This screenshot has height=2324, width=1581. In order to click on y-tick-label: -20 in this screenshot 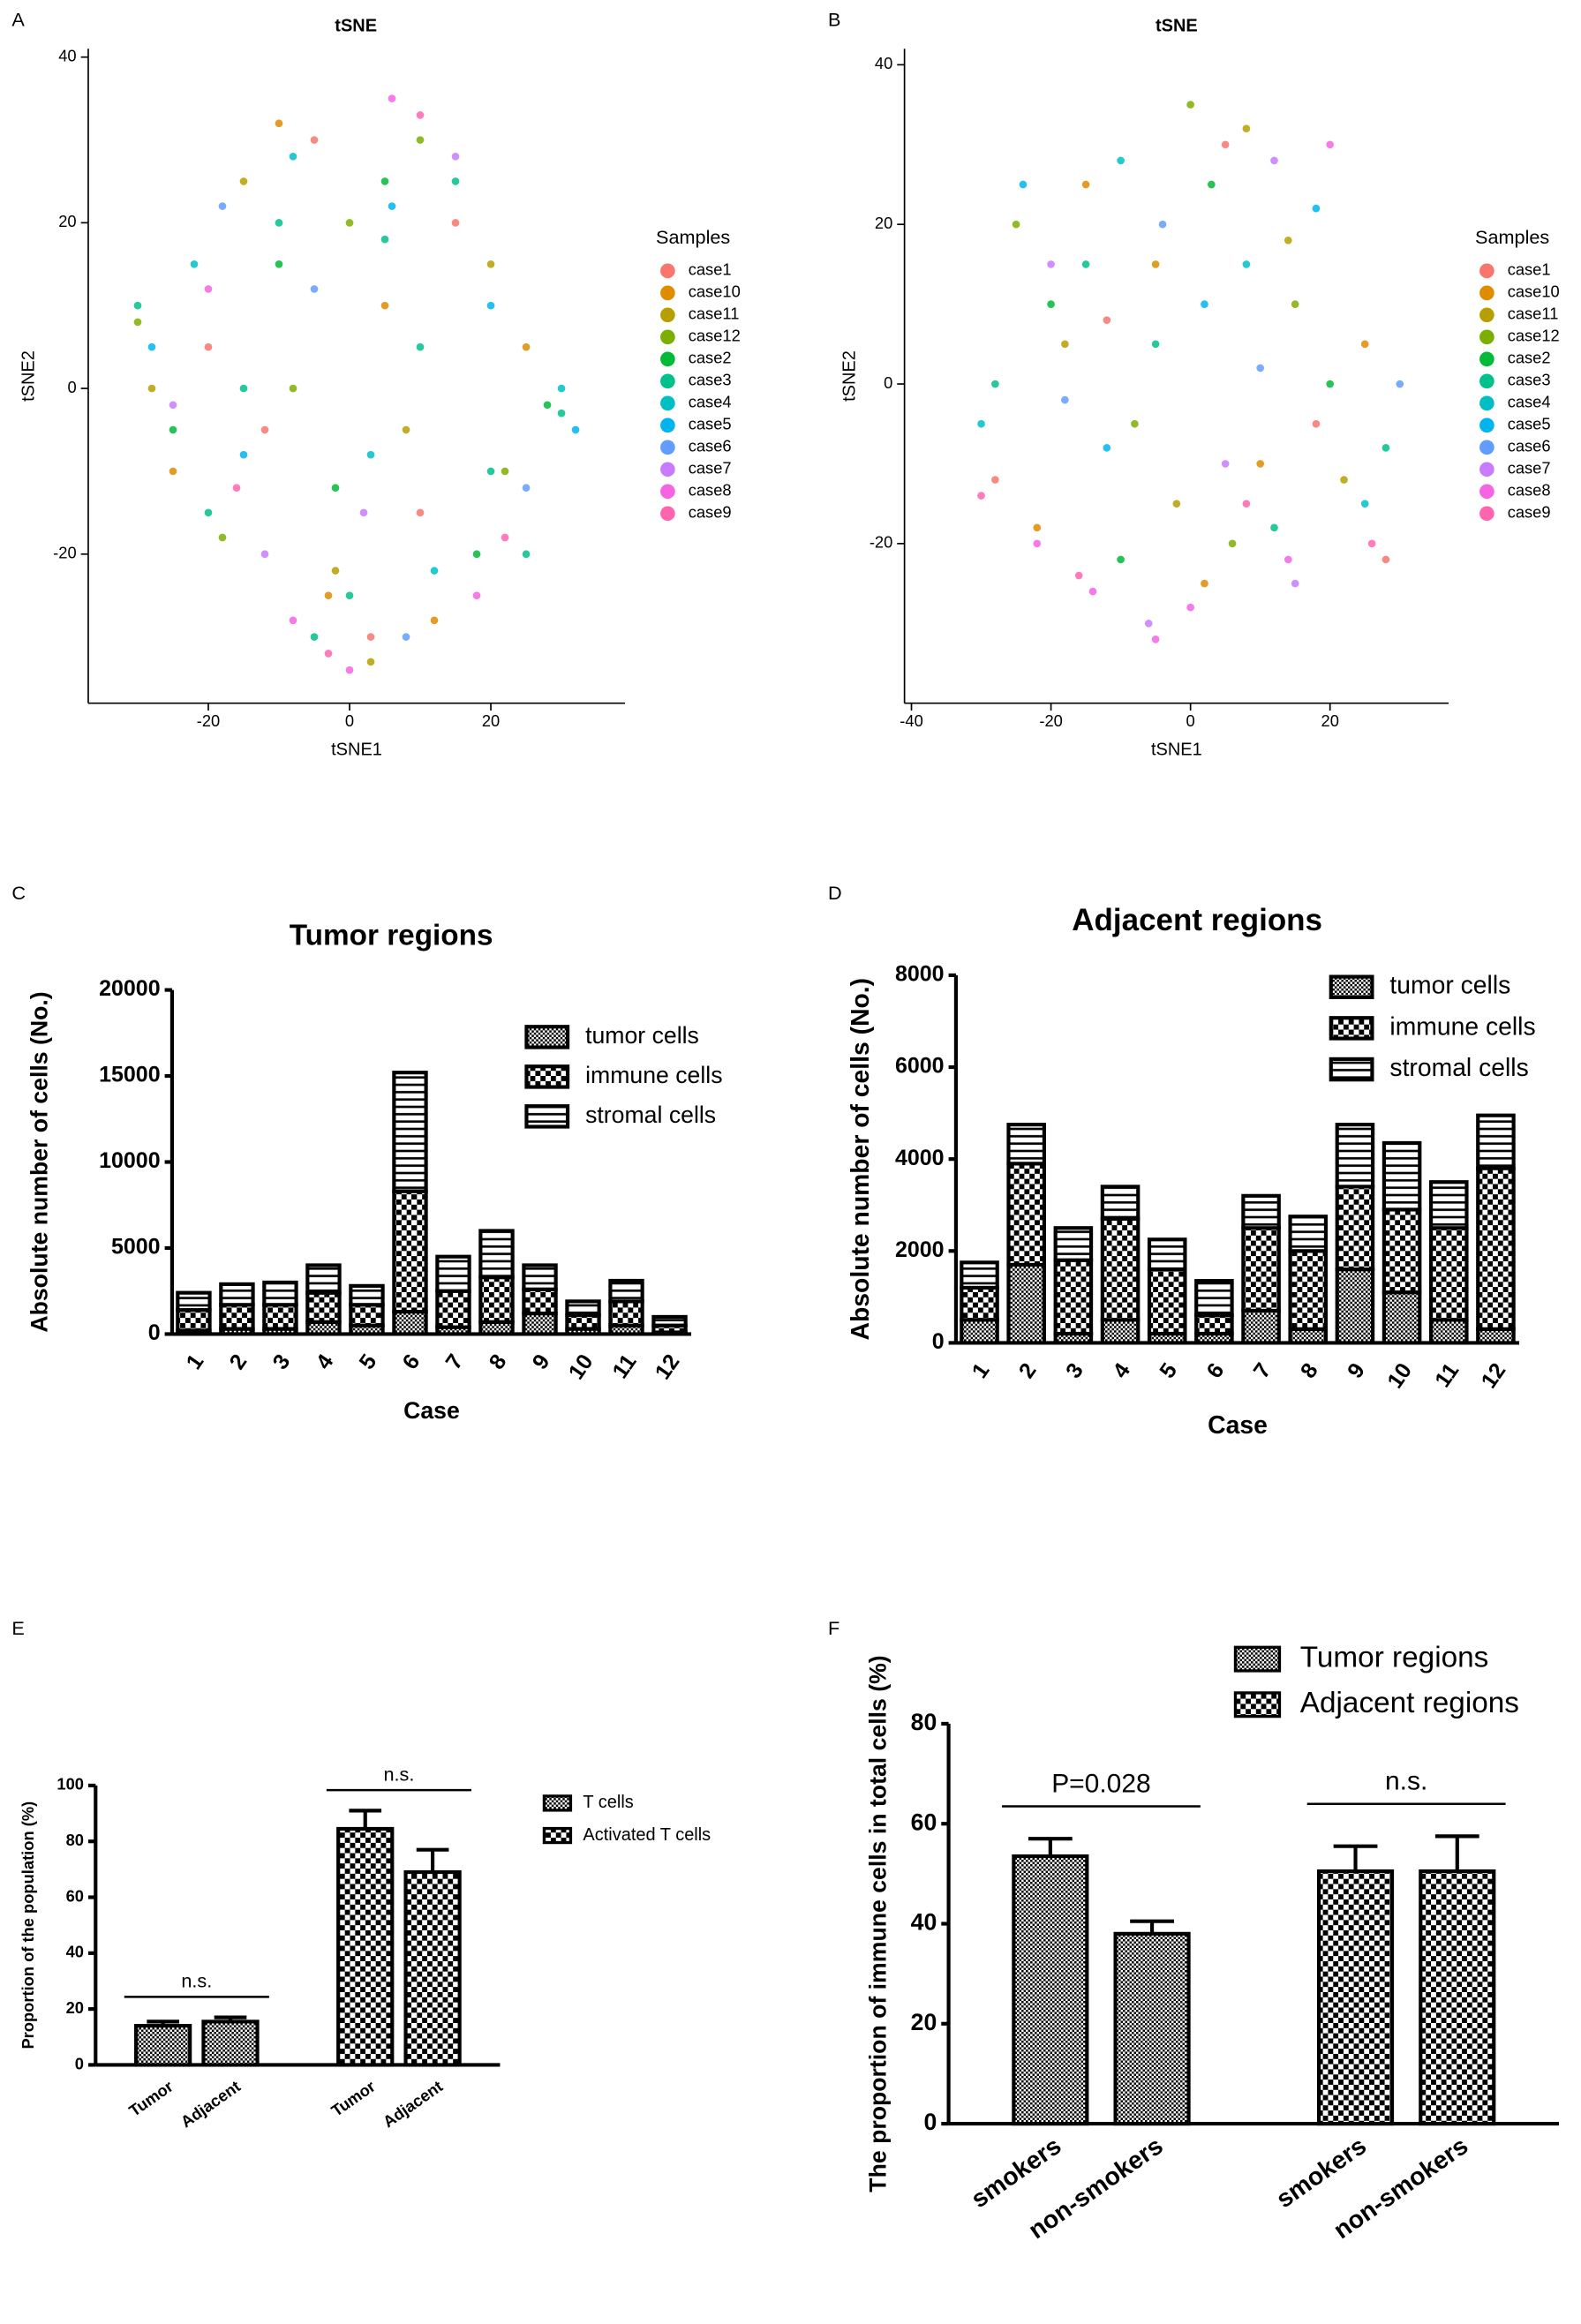, I will do `click(64, 553)`.